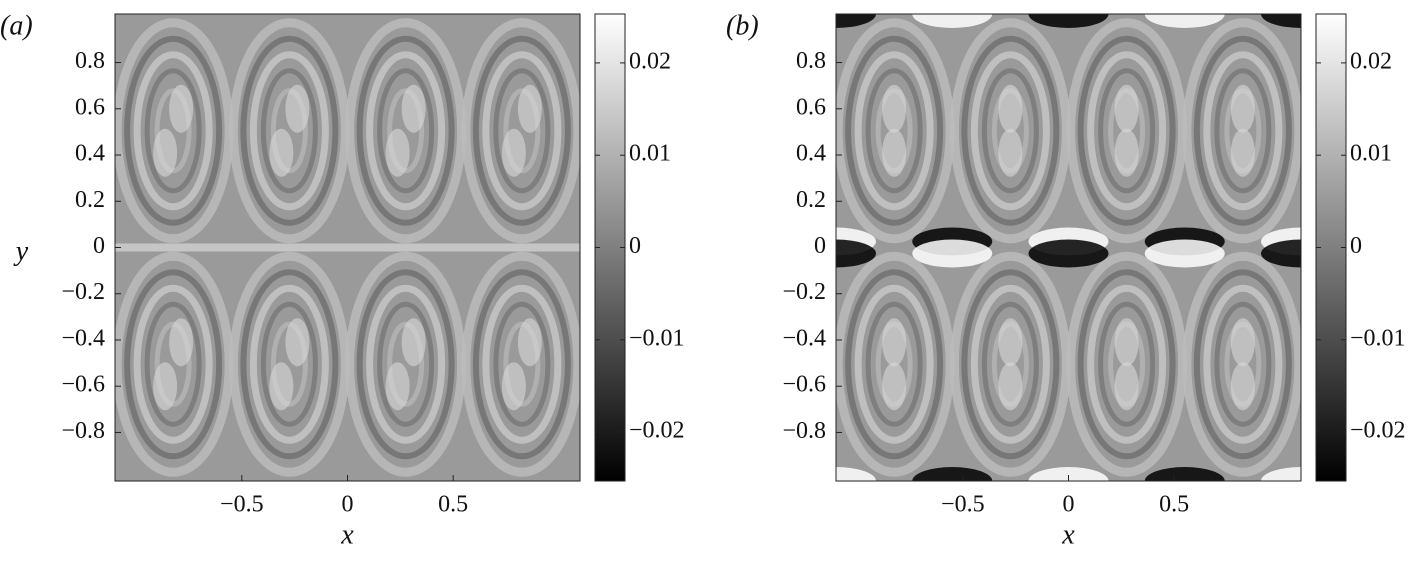 Image resolution: width=1426 pixels, height=564 pixels. I want to click on colorbar-tick-label: −0.02, so click(1378, 431).